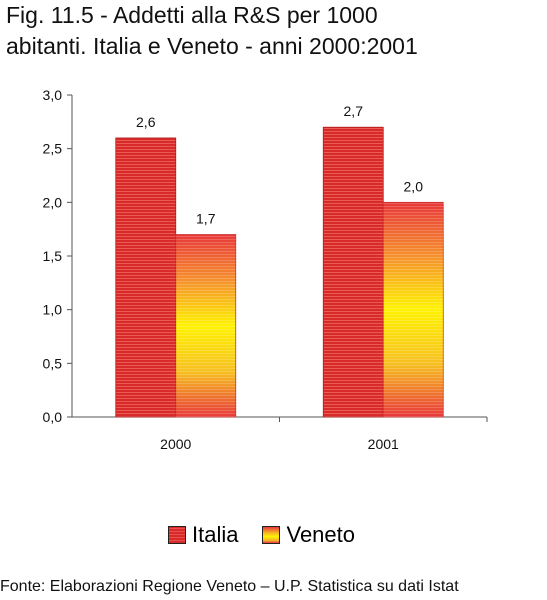 The width and height of the screenshot is (547, 600). Describe the element at coordinates (53, 95) in the screenshot. I see `y-tick-label: 3,0` at that location.